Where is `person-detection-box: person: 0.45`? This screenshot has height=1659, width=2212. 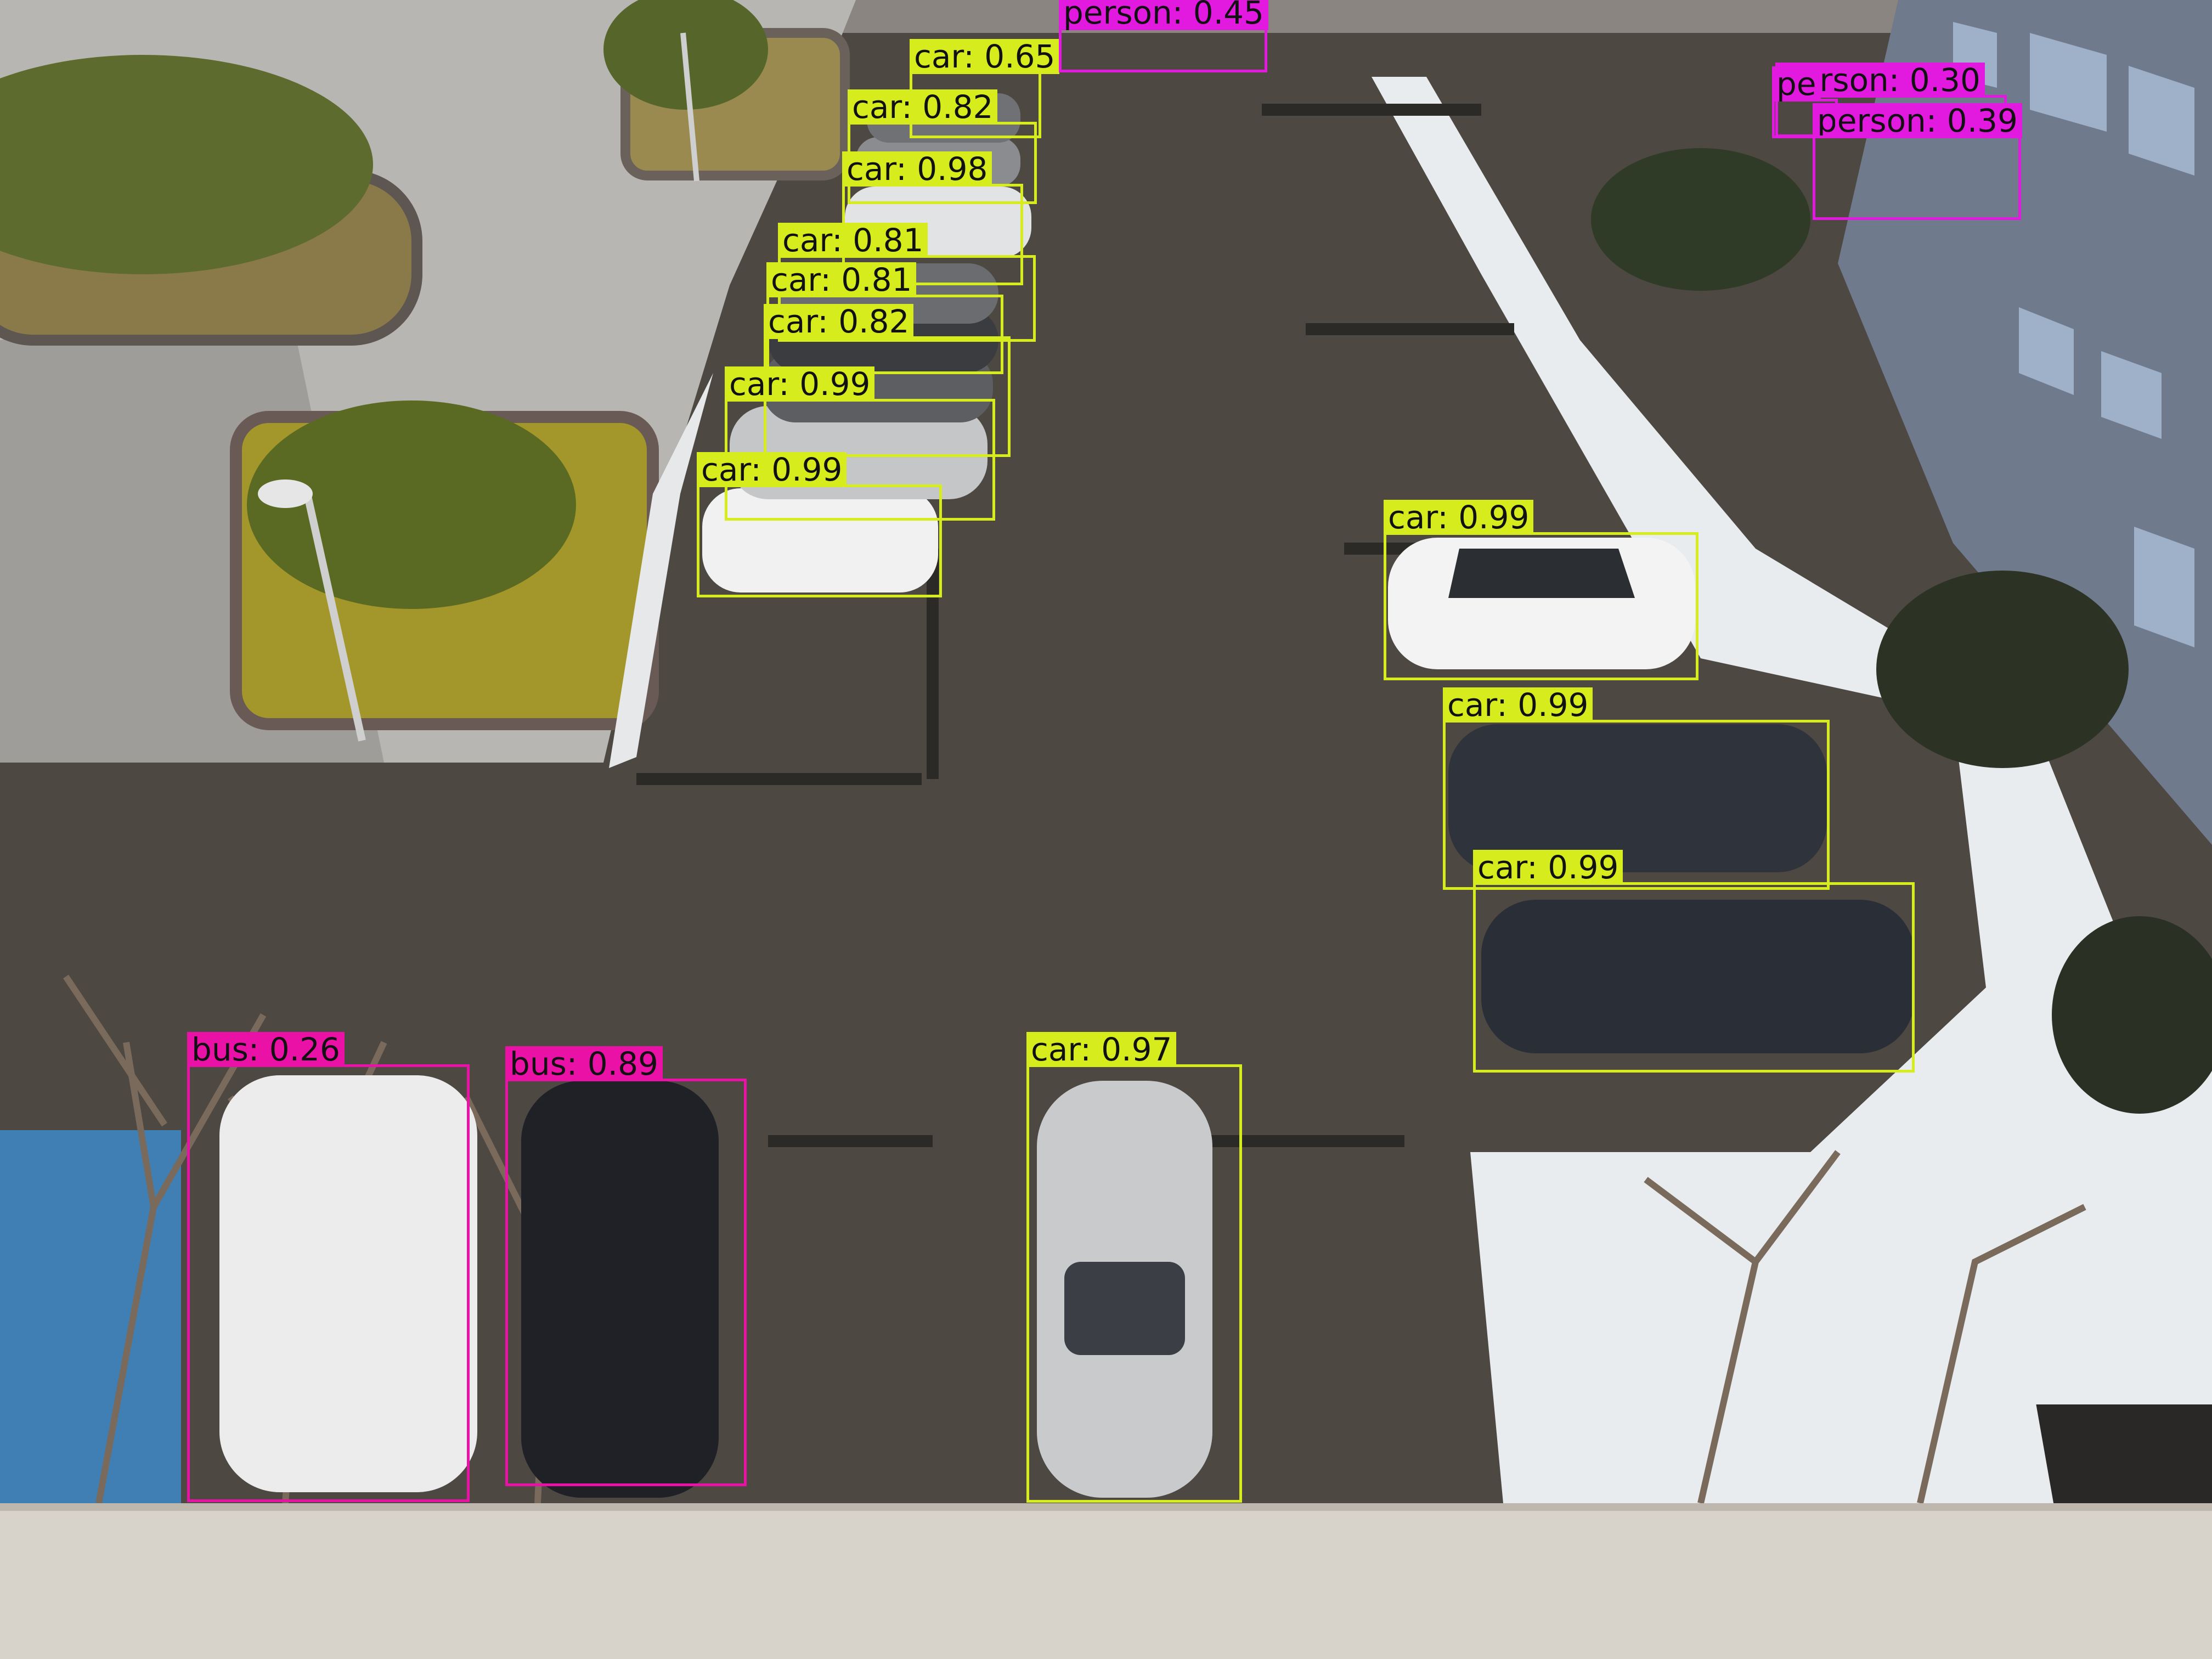
person-detection-box: person: 0.45 is located at coordinates (1163, 36).